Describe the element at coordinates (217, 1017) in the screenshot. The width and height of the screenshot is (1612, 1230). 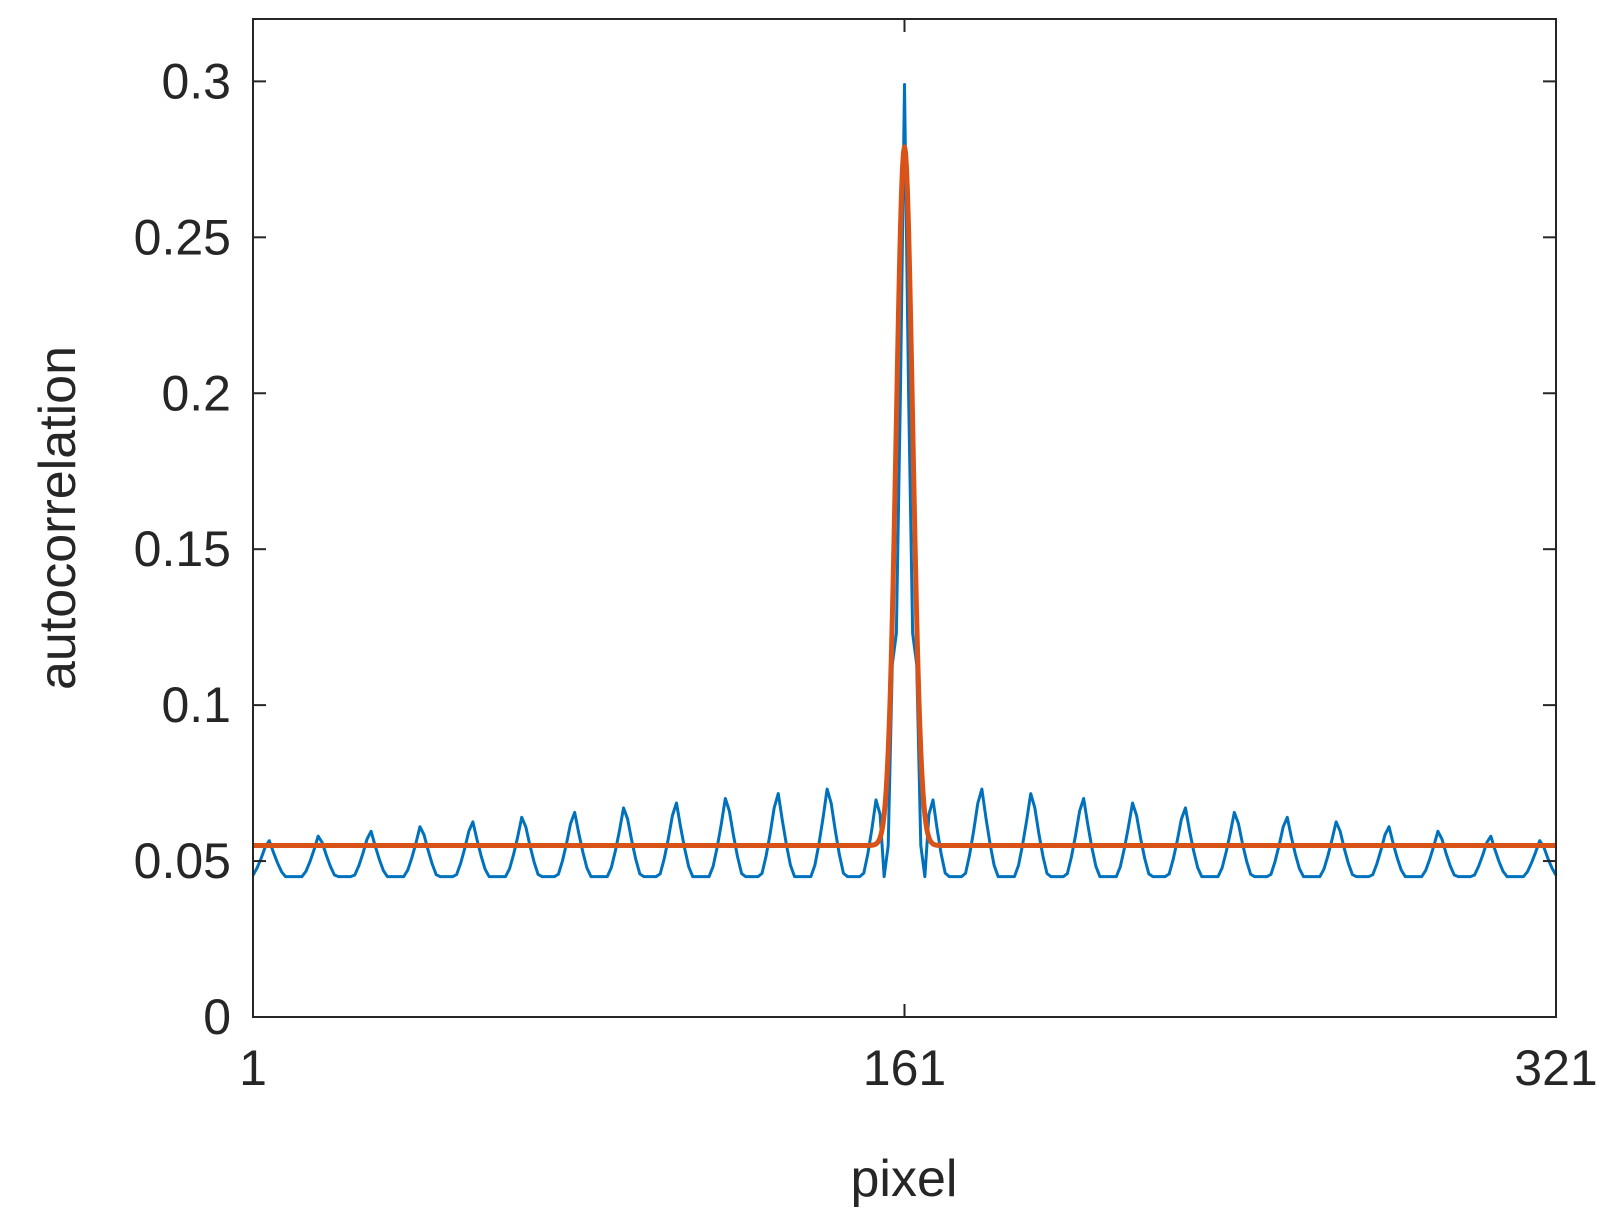
I see `y-tick-label: 0` at that location.